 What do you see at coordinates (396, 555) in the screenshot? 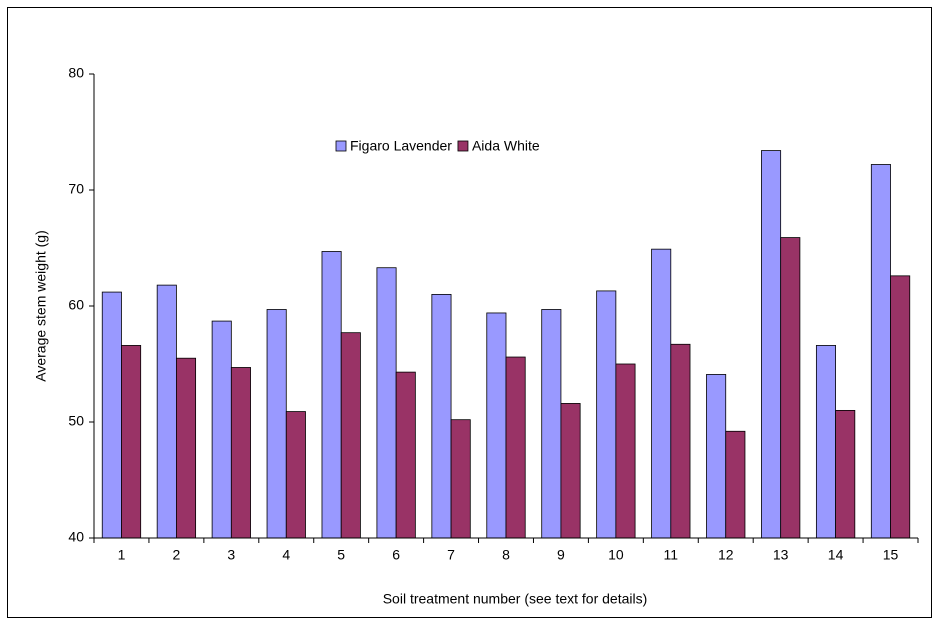
I see `x-tick-label: 6` at bounding box center [396, 555].